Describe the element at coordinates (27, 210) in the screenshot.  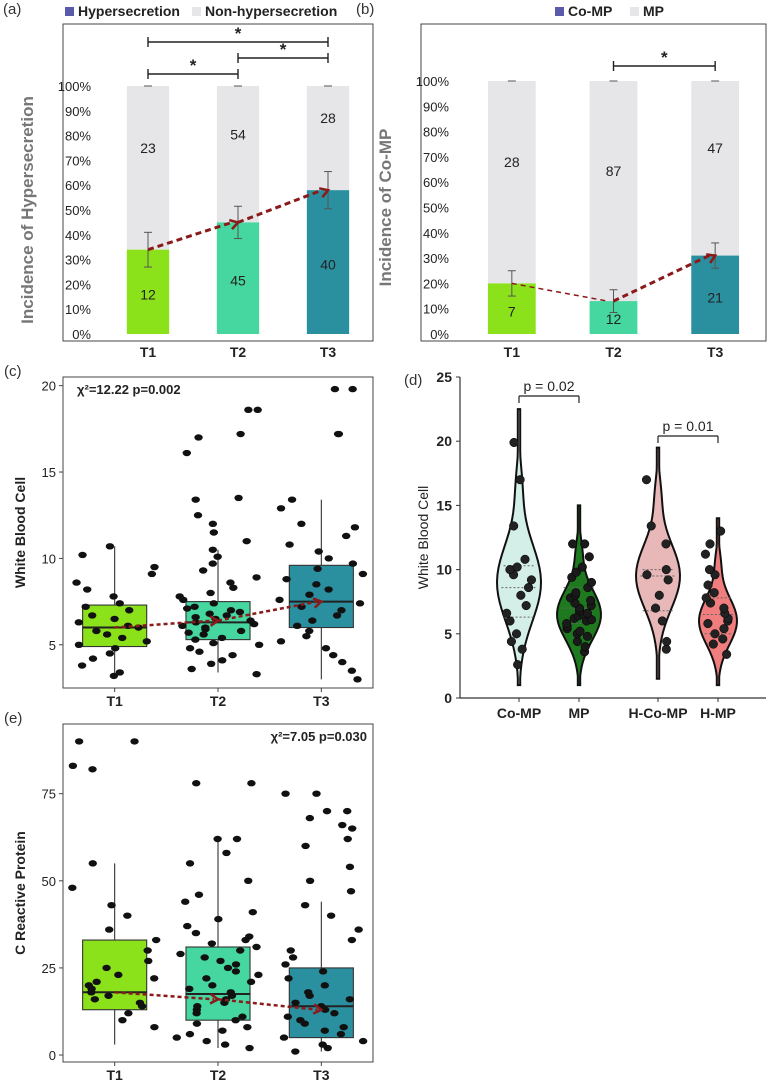
I see `y-axis-label-a: Incidence of Hypersecretion` at that location.